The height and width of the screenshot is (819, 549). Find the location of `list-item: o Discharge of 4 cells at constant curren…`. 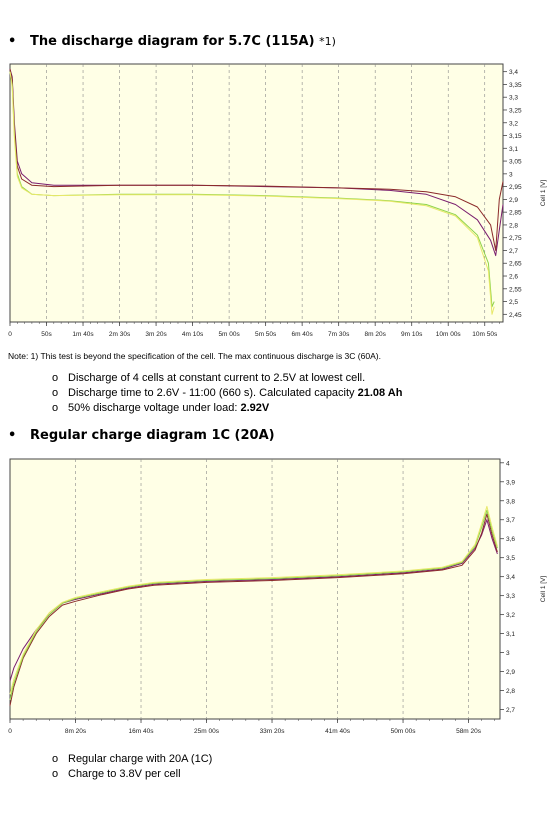

list-item: o Discharge of 4 cells at constant curren… is located at coordinates (209, 378).